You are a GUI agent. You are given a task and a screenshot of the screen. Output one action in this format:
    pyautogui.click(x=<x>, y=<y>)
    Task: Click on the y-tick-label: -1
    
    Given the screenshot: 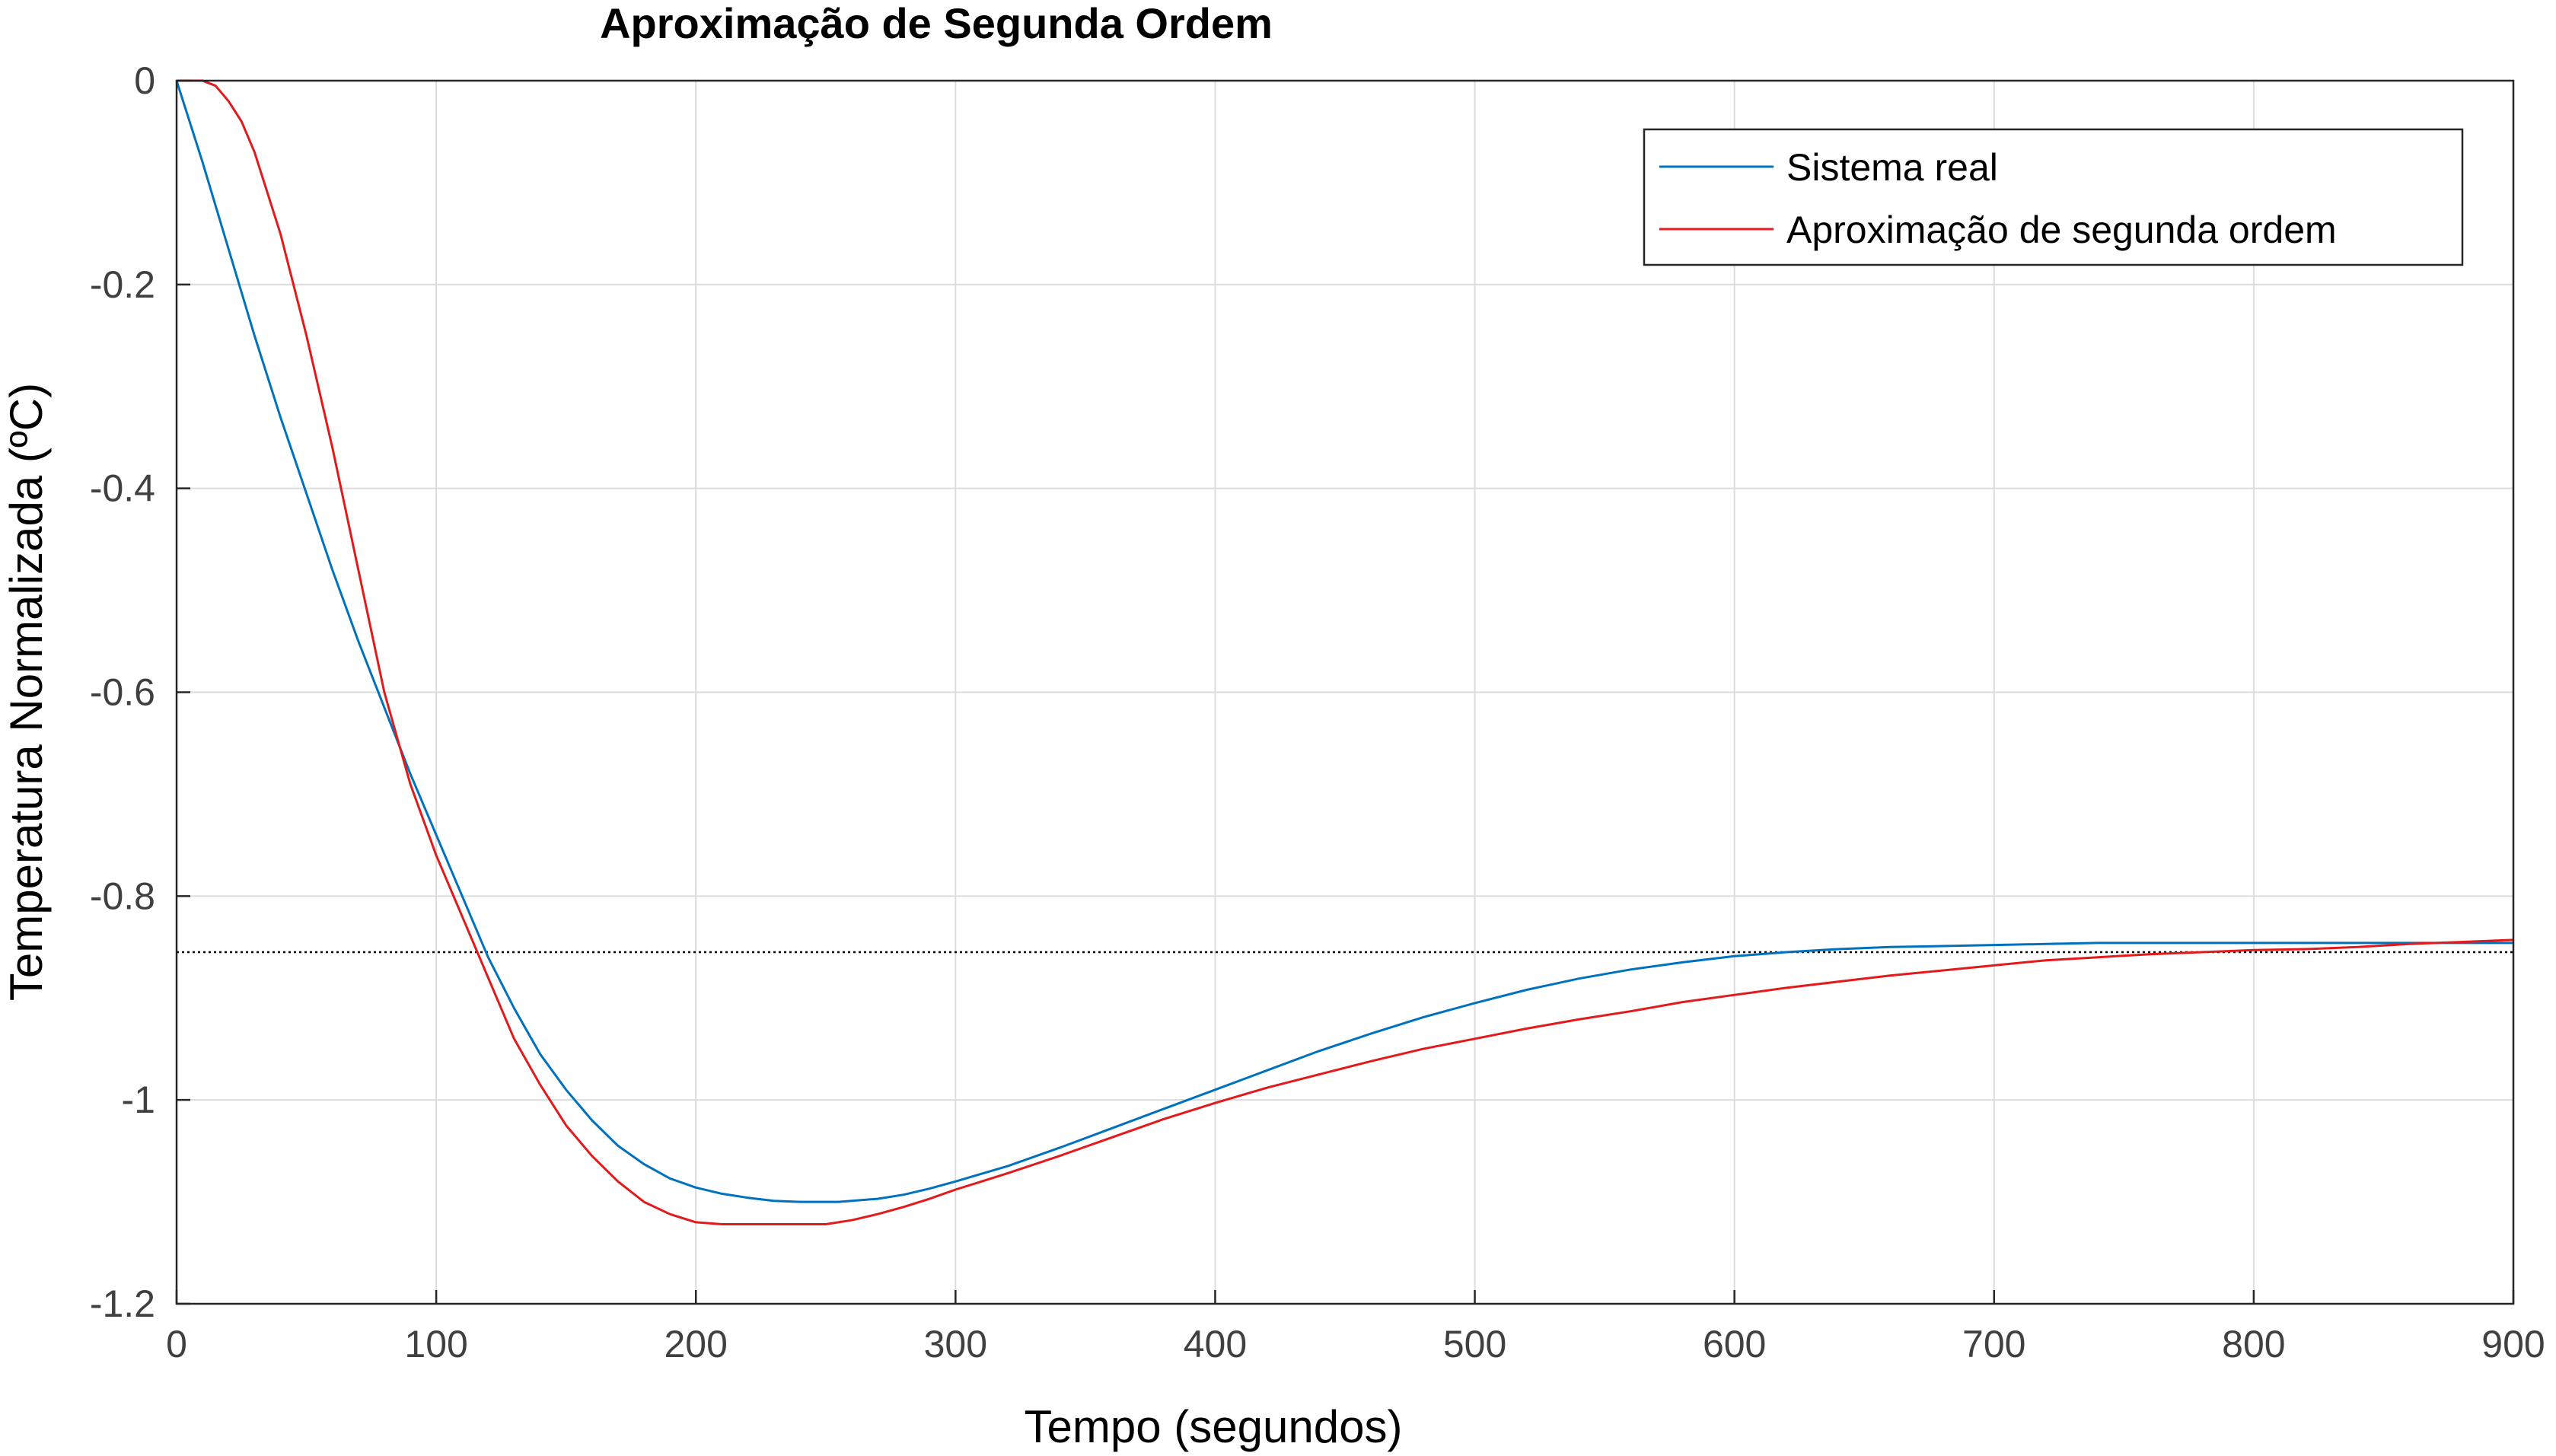 What is the action you would take?
    pyautogui.click(x=138, y=1099)
    